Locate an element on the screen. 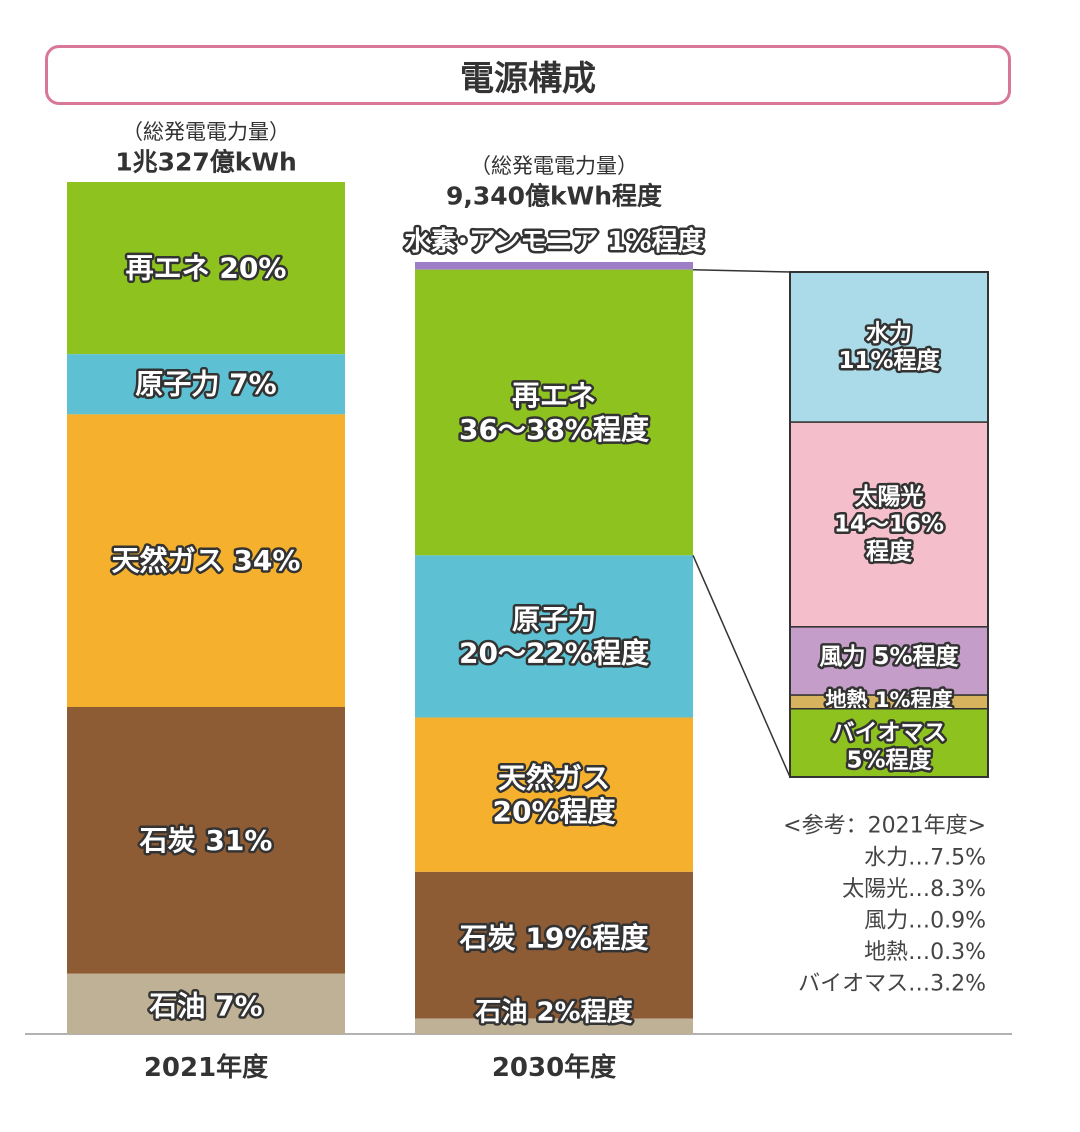 The image size is (1080, 1132). category-label-1: 2030年度 is located at coordinates (554, 1067).